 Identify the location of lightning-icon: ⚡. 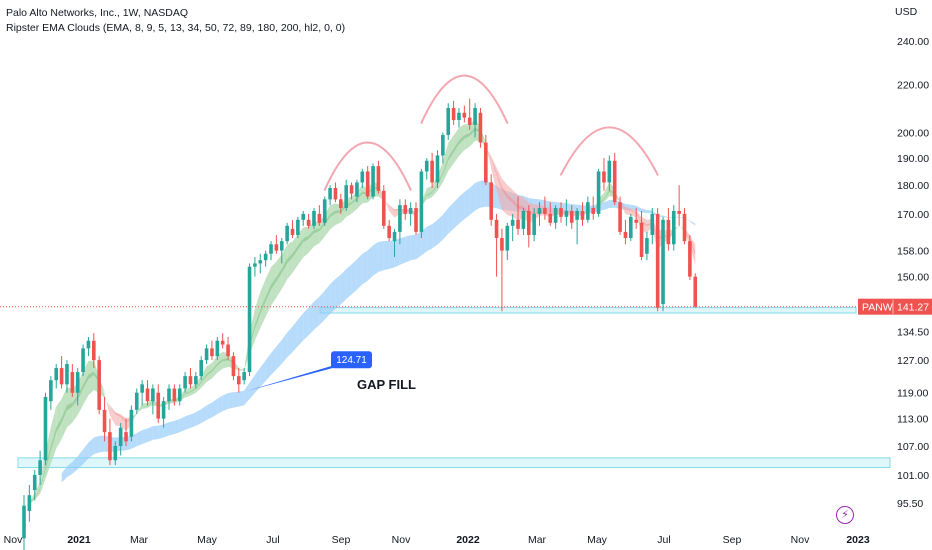
(845, 515).